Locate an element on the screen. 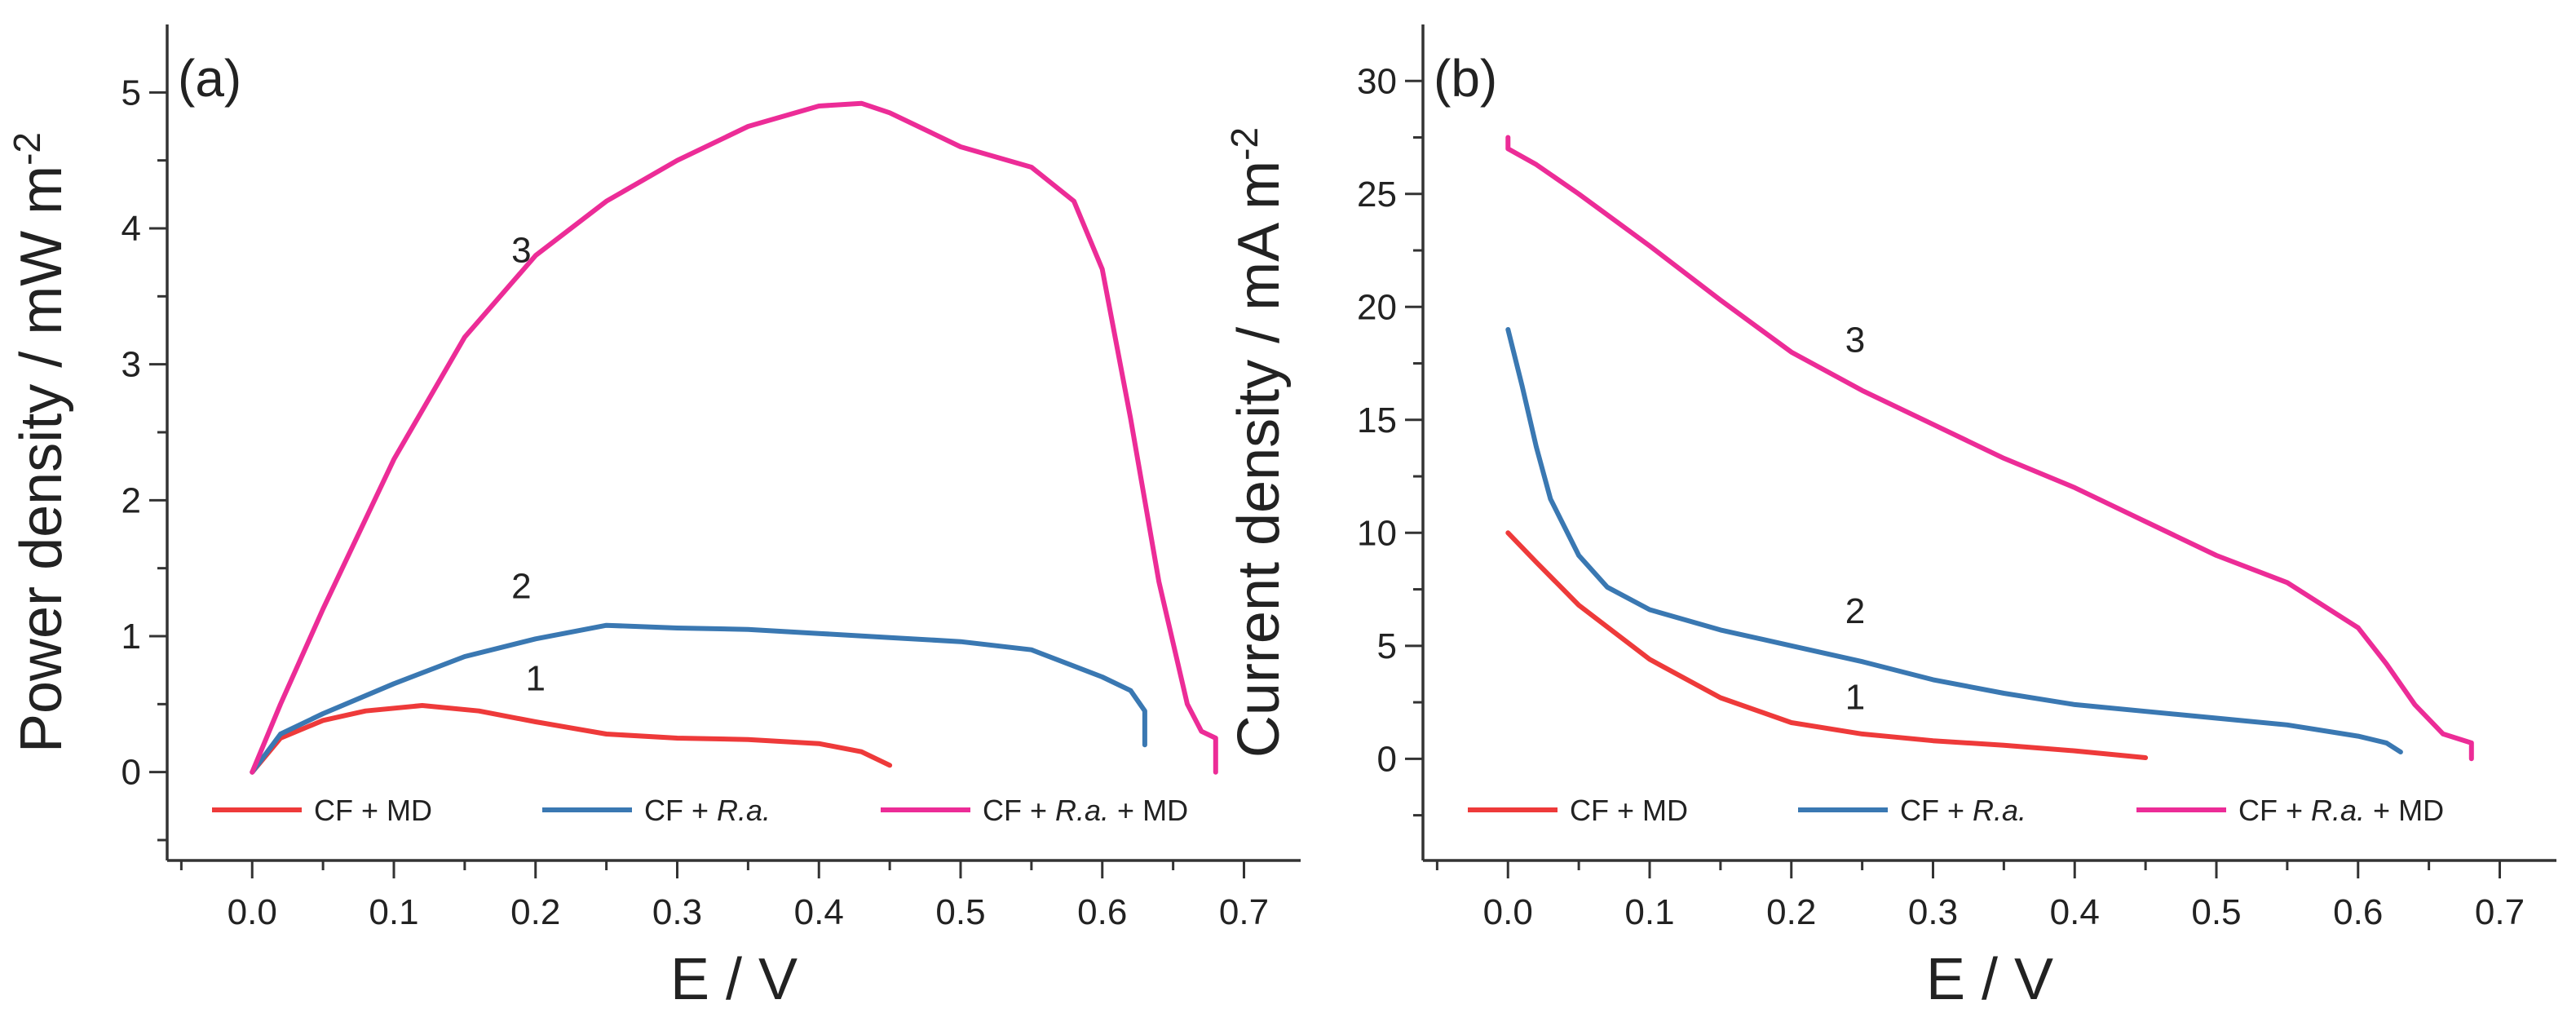 The width and height of the screenshot is (2576, 1035). panel-label: (a) is located at coordinates (209, 78).